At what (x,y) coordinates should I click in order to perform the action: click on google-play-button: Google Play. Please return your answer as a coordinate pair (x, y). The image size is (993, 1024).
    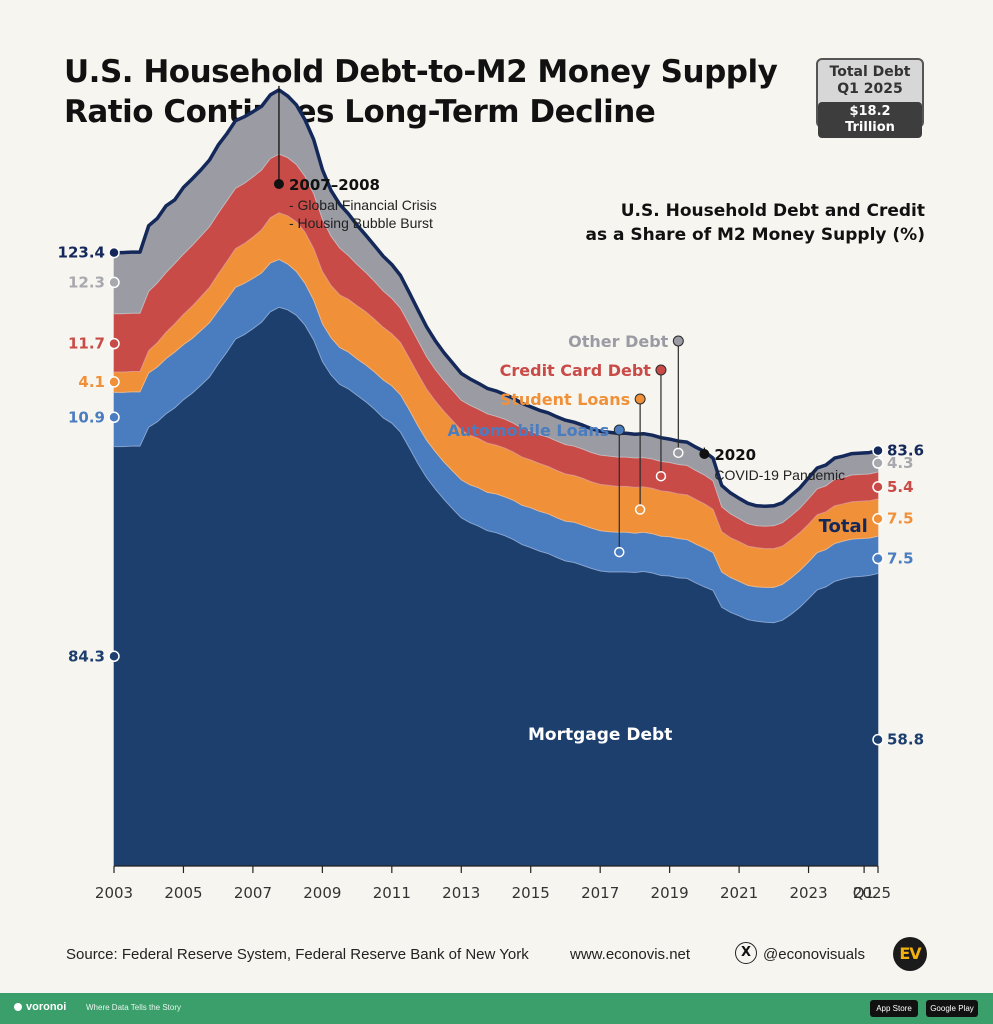
    Looking at the image, I should click on (952, 1008).